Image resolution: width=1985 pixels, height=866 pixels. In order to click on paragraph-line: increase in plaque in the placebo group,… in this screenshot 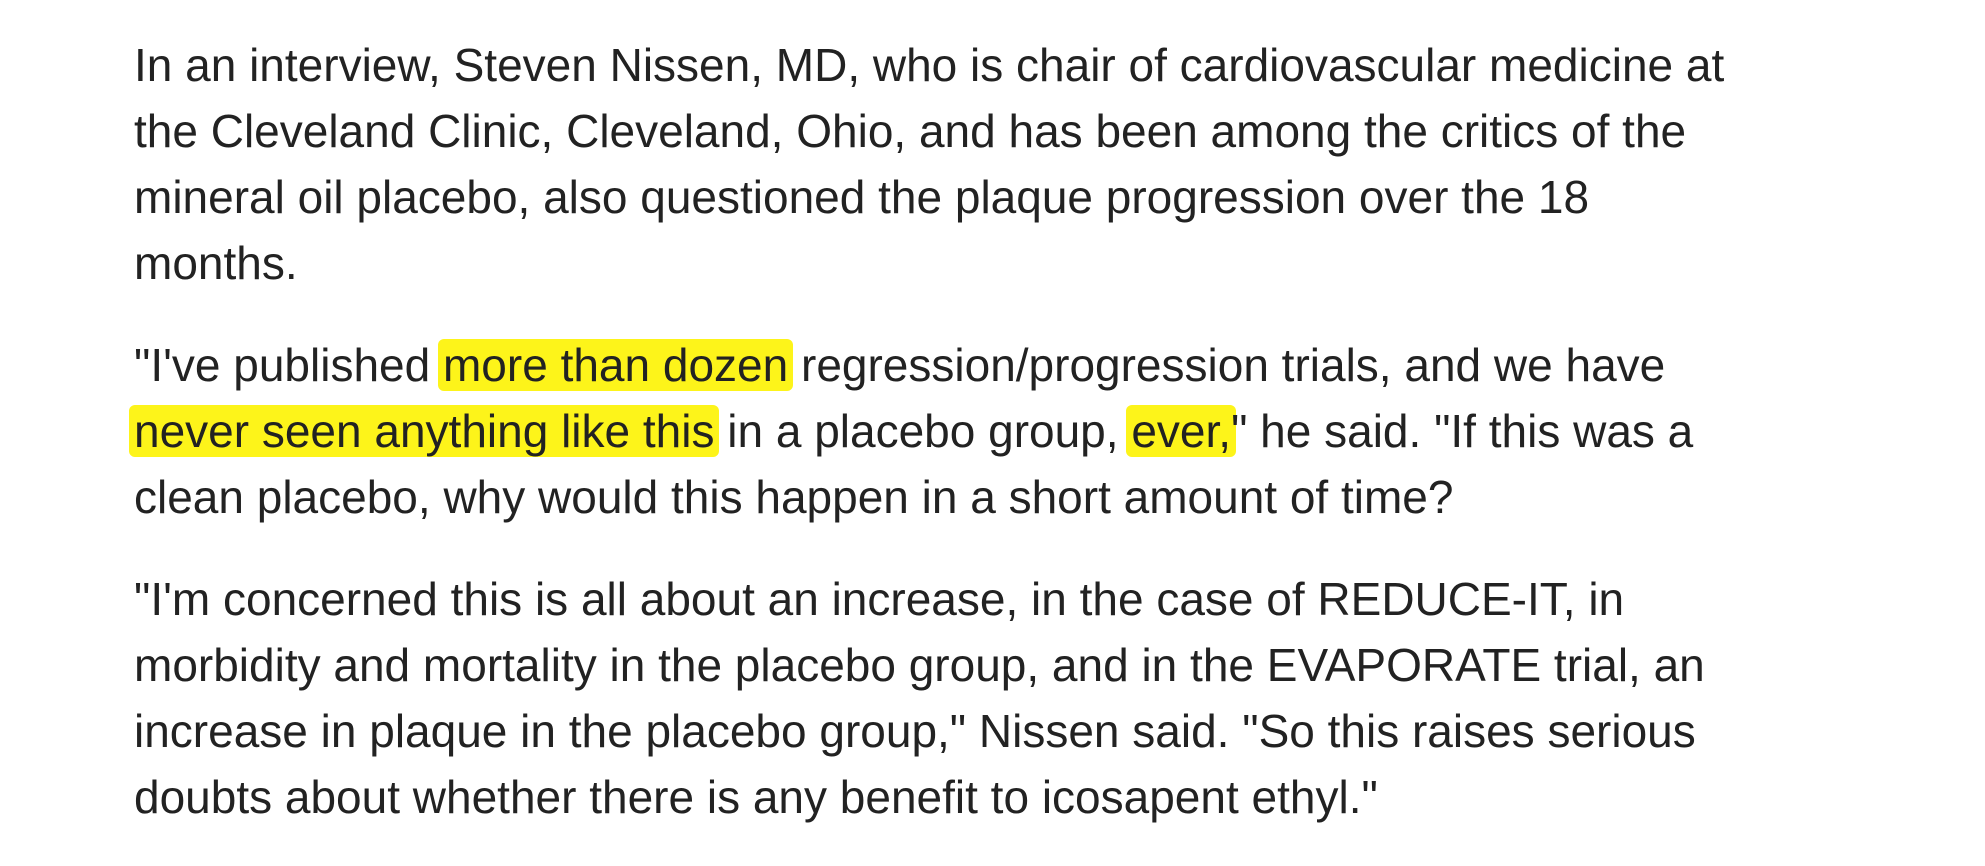, I will do `click(915, 731)`.